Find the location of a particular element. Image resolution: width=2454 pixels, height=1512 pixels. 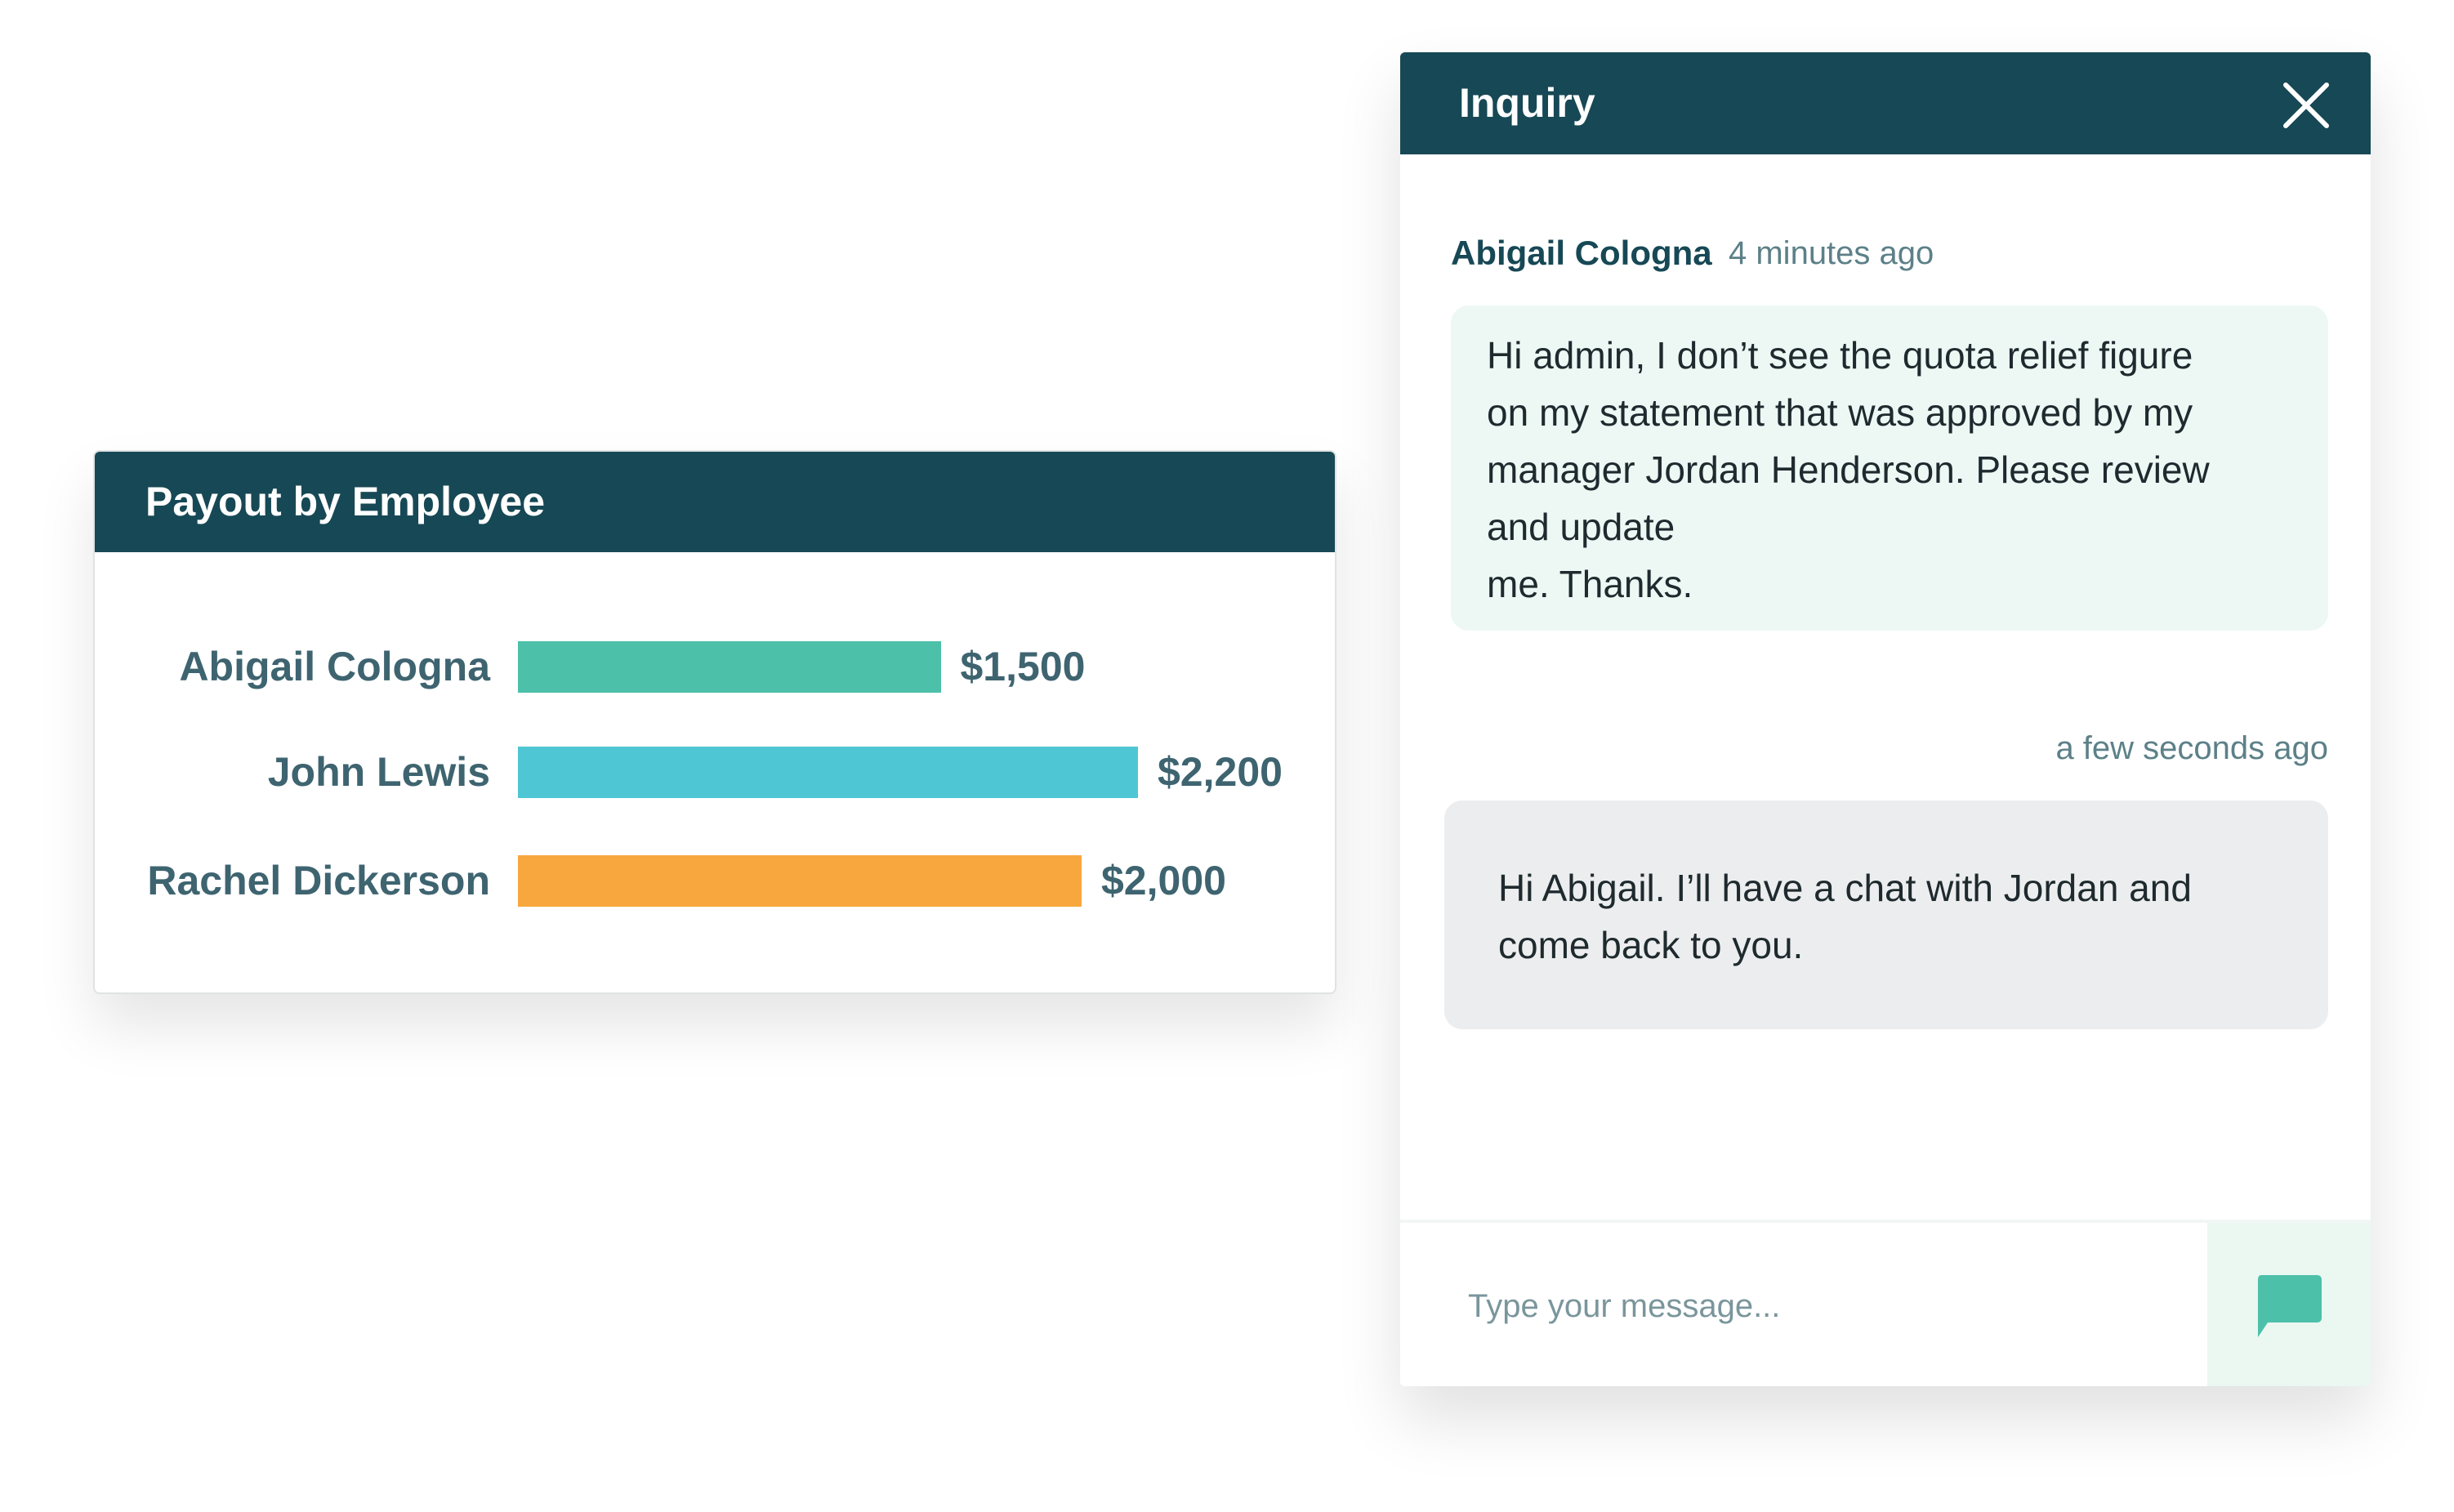

bar-label: Rachel Dickerson is located at coordinates (318, 881).